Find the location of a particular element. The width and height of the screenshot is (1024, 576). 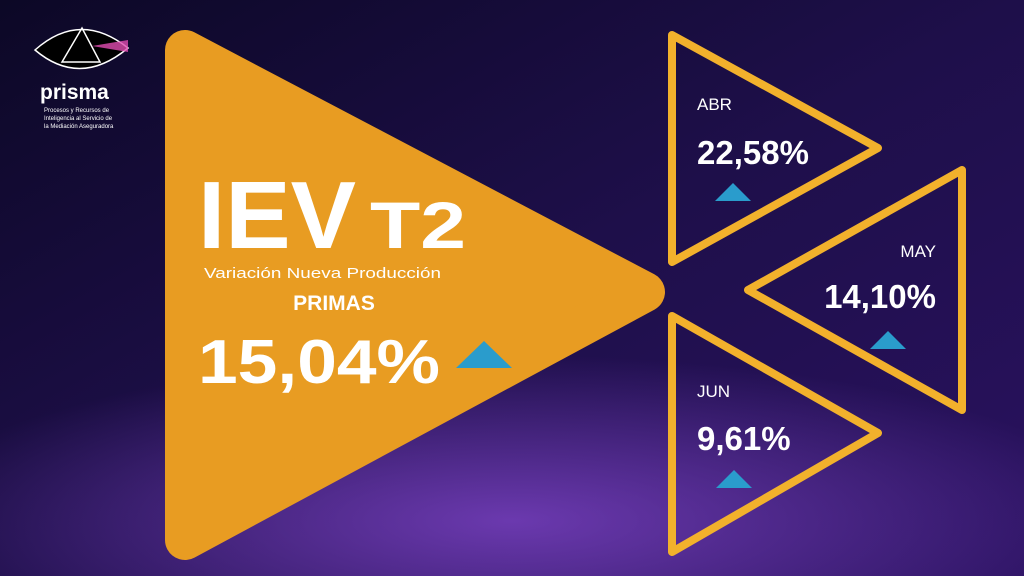

month-value: 14,10% is located at coordinates (880, 296).